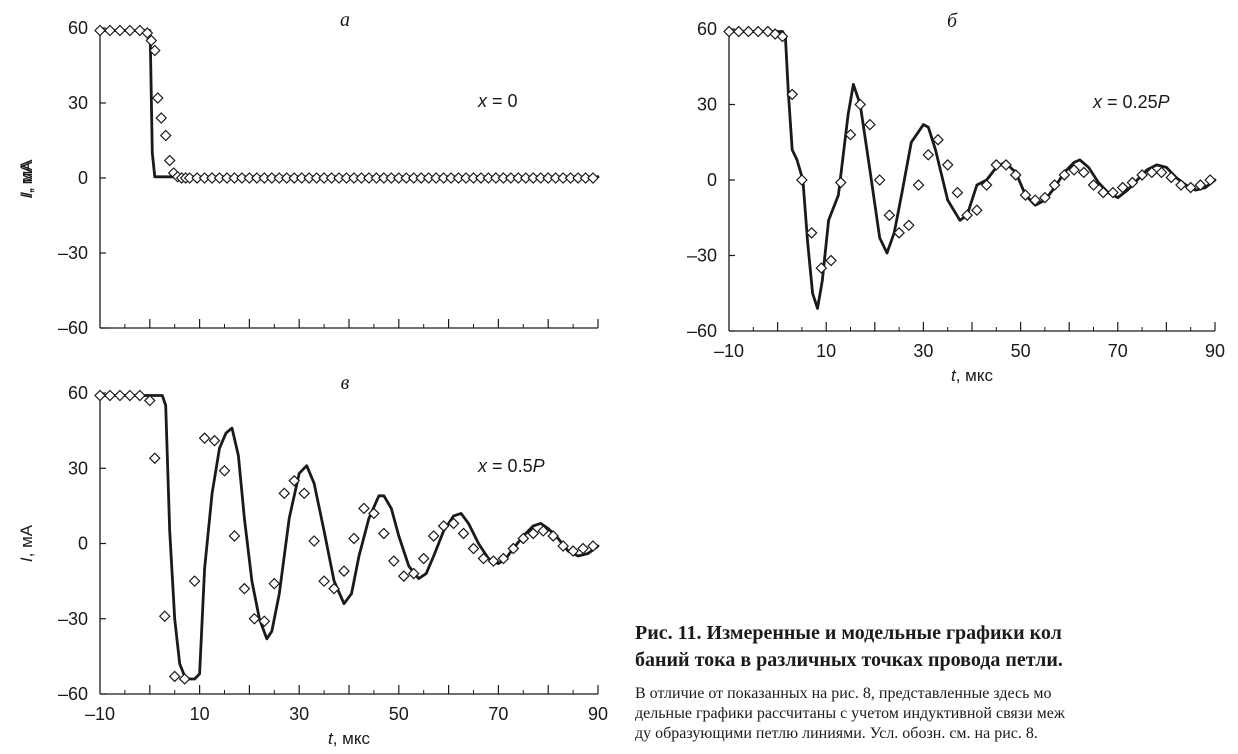  What do you see at coordinates (345, 20) in the screenshot?
I see `panel-letter: а` at bounding box center [345, 20].